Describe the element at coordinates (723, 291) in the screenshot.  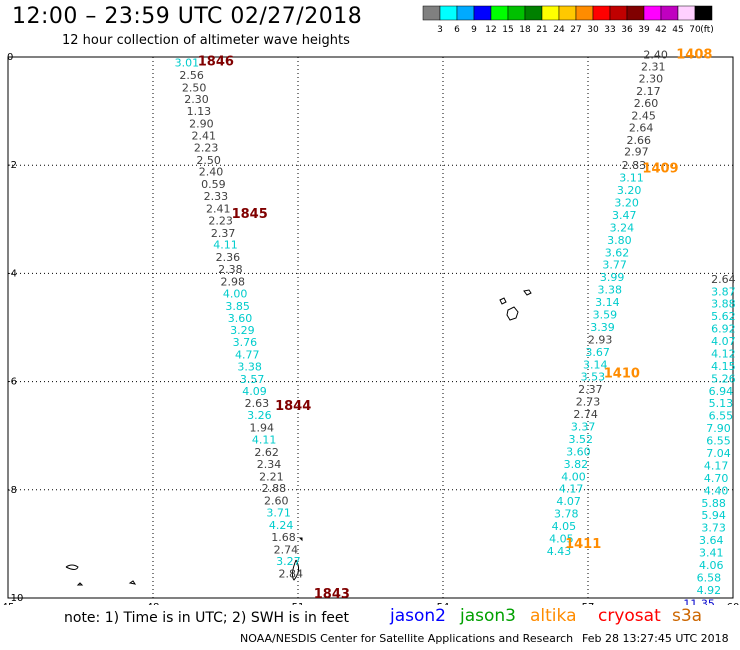
I see `wave-height-label: 3.87` at that location.